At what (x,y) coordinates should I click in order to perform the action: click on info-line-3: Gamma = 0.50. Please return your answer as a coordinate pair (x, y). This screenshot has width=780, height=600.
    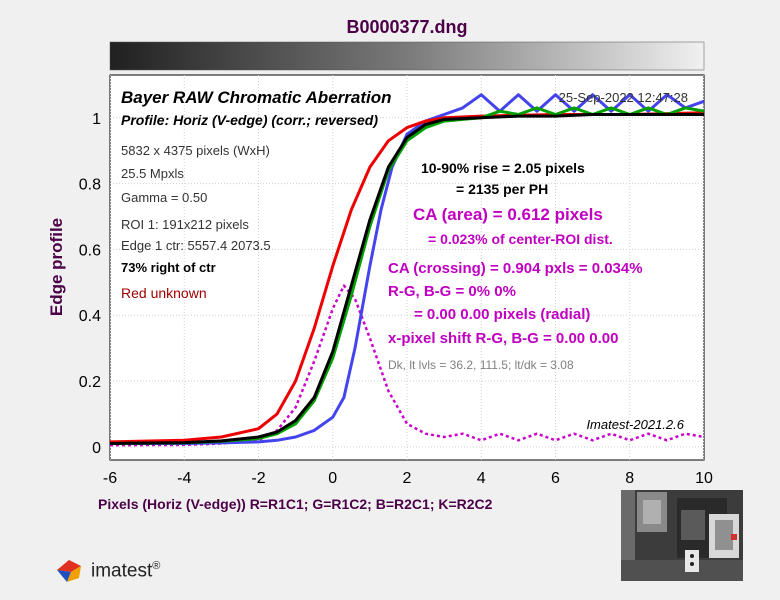
    Looking at the image, I should click on (164, 197).